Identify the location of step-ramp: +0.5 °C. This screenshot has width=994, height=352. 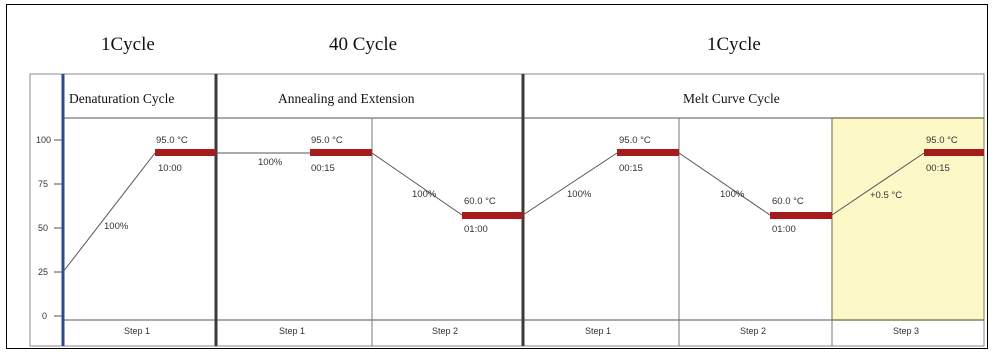
(886, 195).